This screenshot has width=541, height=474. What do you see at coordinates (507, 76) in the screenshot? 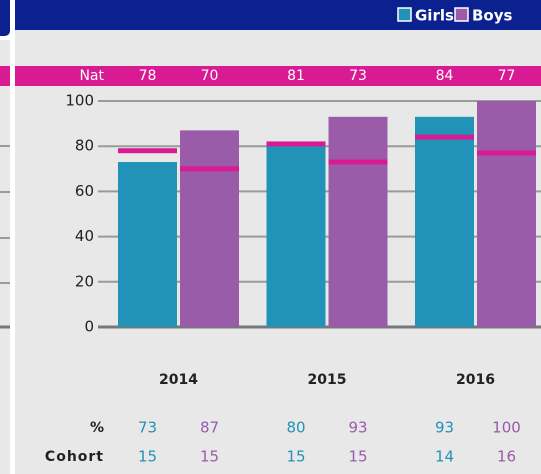
I see `national-value: 77` at bounding box center [507, 76].